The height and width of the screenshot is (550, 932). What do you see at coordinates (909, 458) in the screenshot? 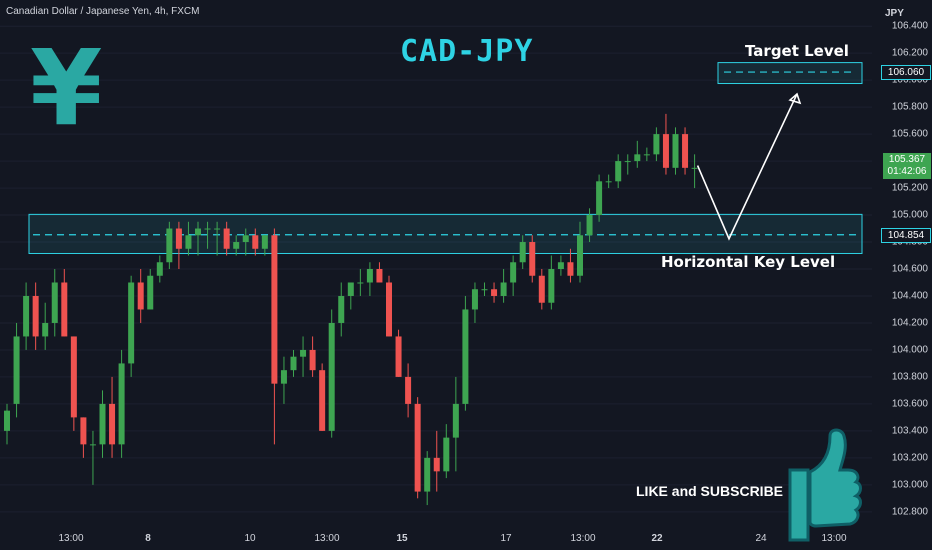
I see `y-tick-label: 103.200` at bounding box center [909, 458].